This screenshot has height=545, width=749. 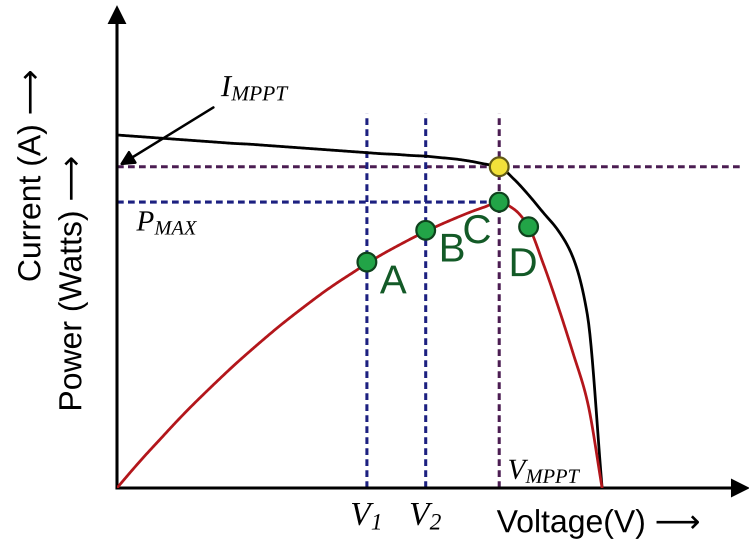 I want to click on x-axis-title: Voltage(V) ⟶, so click(x=597, y=524).